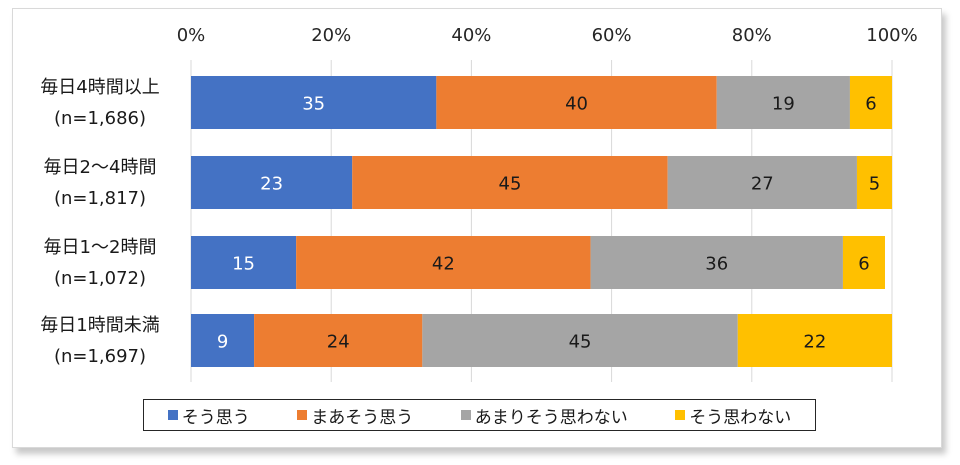 The image size is (960, 465). I want to click on data-label: 22, so click(814, 342).